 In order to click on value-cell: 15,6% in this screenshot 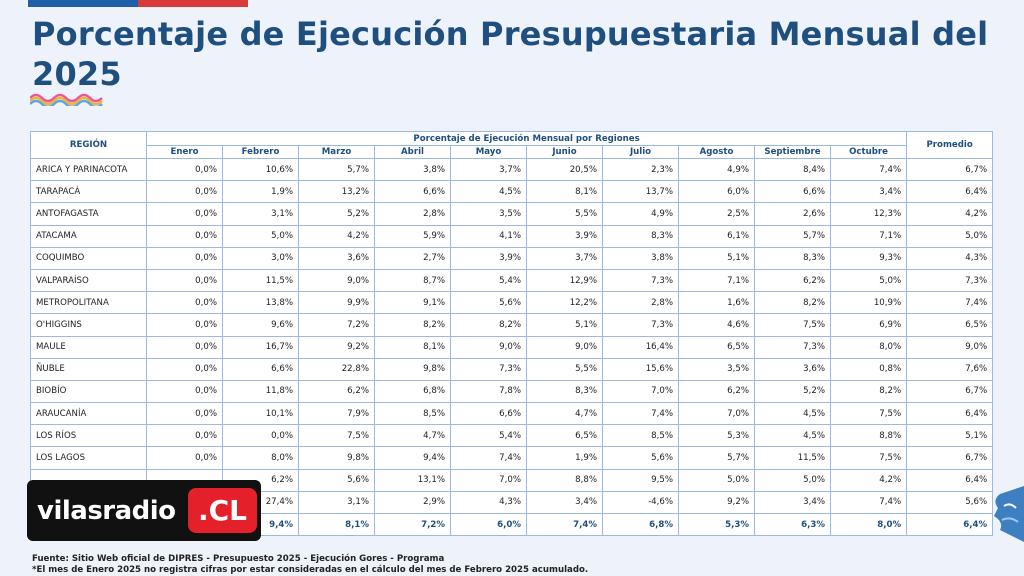, I will do `click(640, 369)`.